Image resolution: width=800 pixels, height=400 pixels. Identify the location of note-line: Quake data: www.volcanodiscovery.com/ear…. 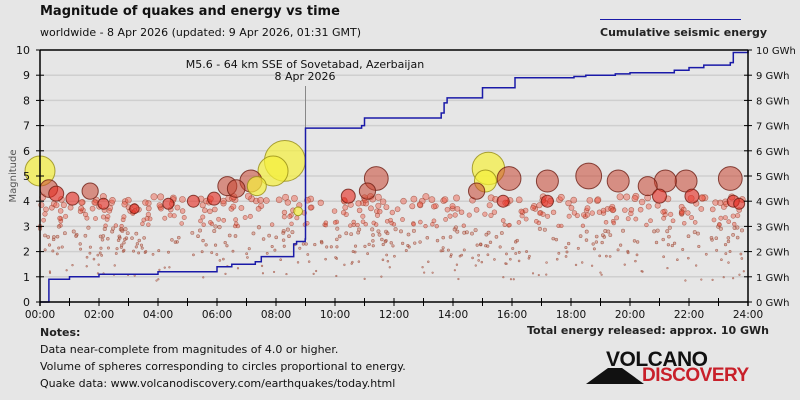
(218, 383).